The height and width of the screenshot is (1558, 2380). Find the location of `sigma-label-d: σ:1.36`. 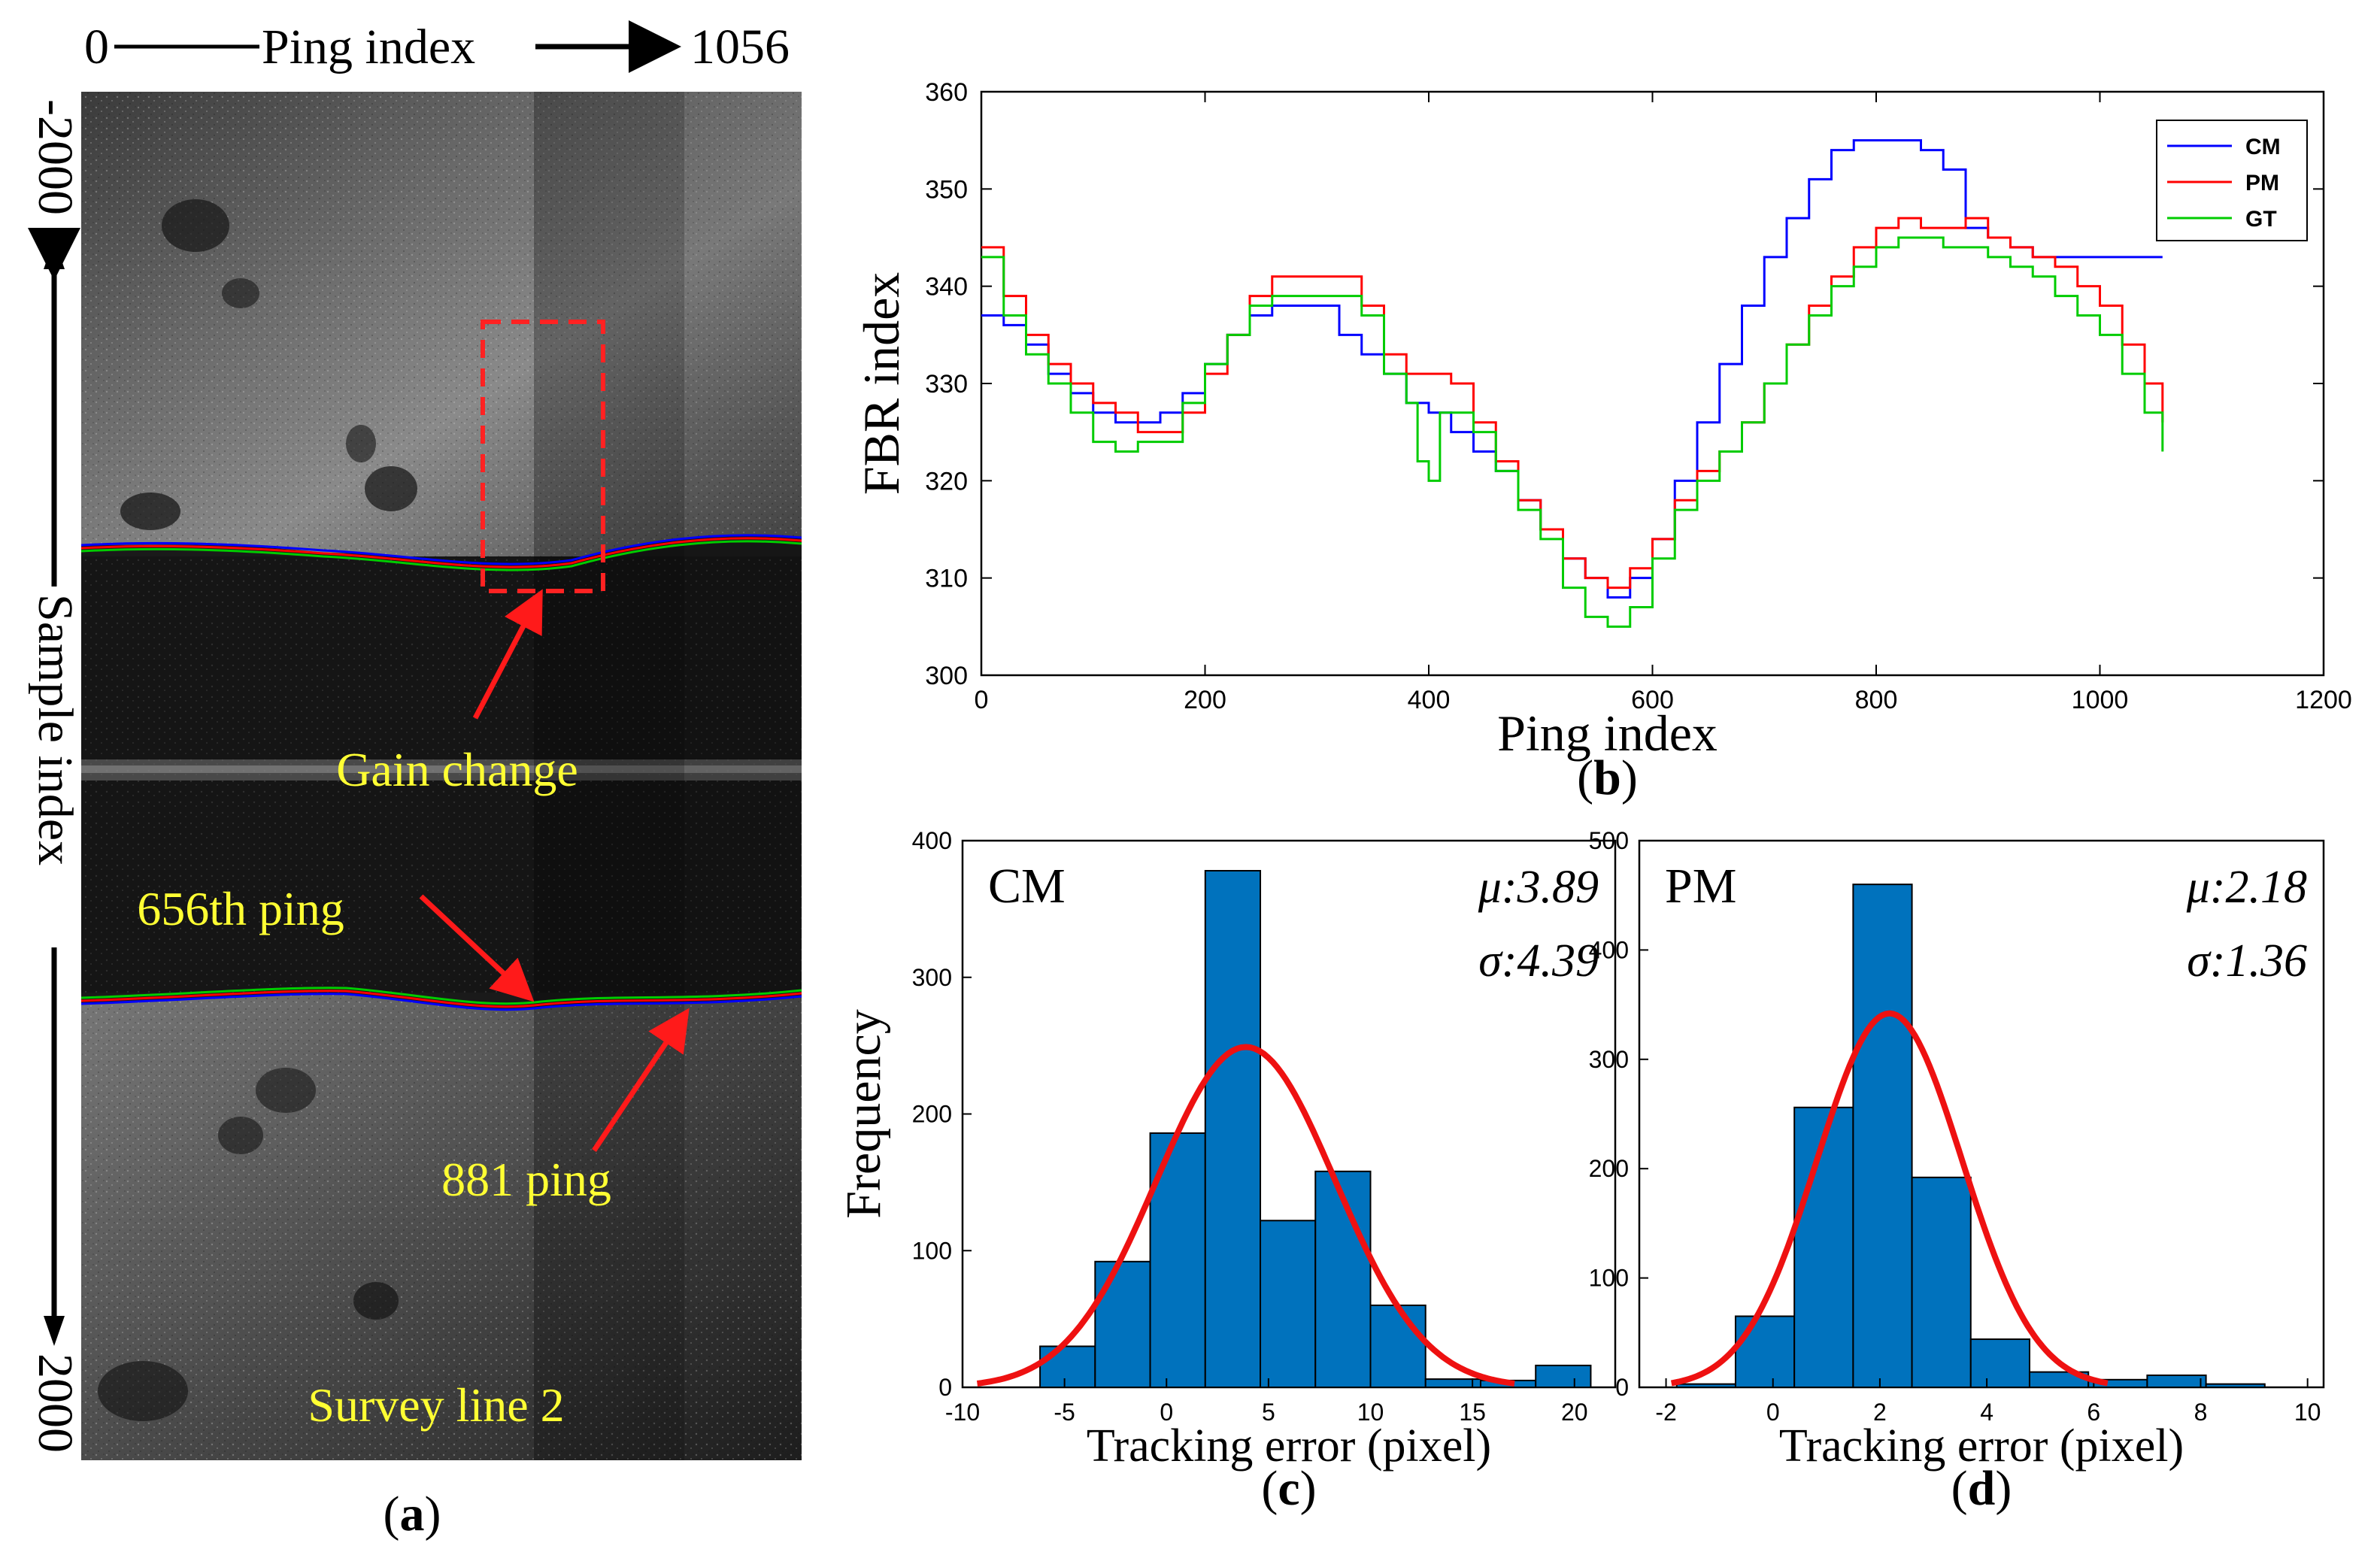

sigma-label-d: σ:1.36 is located at coordinates (2247, 961).